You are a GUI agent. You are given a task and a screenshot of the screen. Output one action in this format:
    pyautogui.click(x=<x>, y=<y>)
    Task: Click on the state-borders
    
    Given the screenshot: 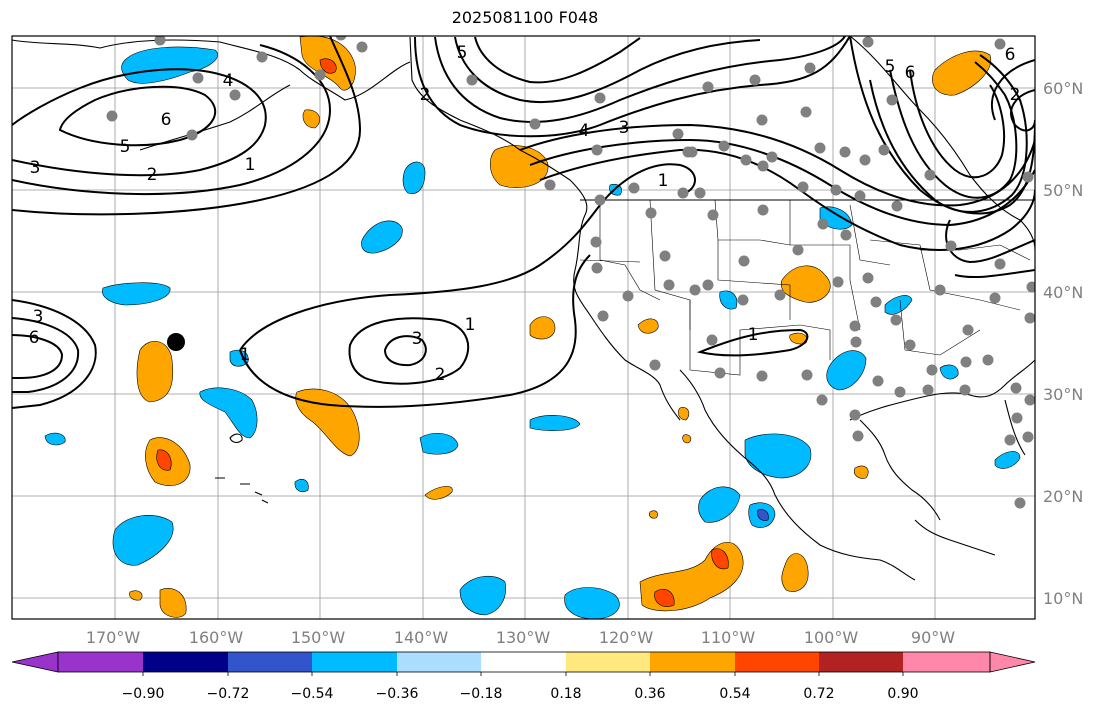 What is the action you would take?
    pyautogui.click(x=805, y=287)
    